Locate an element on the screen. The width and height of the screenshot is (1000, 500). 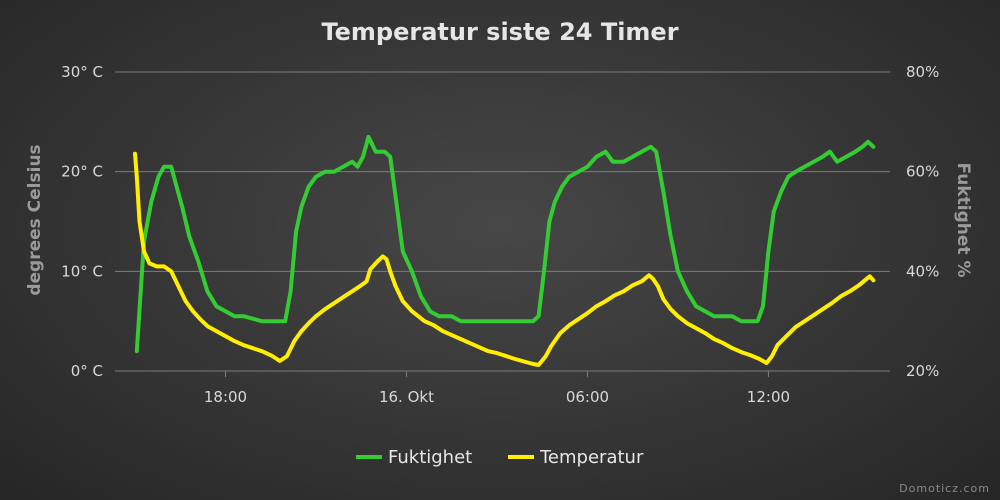
y-right-tick-label: 60% is located at coordinates (922, 172).